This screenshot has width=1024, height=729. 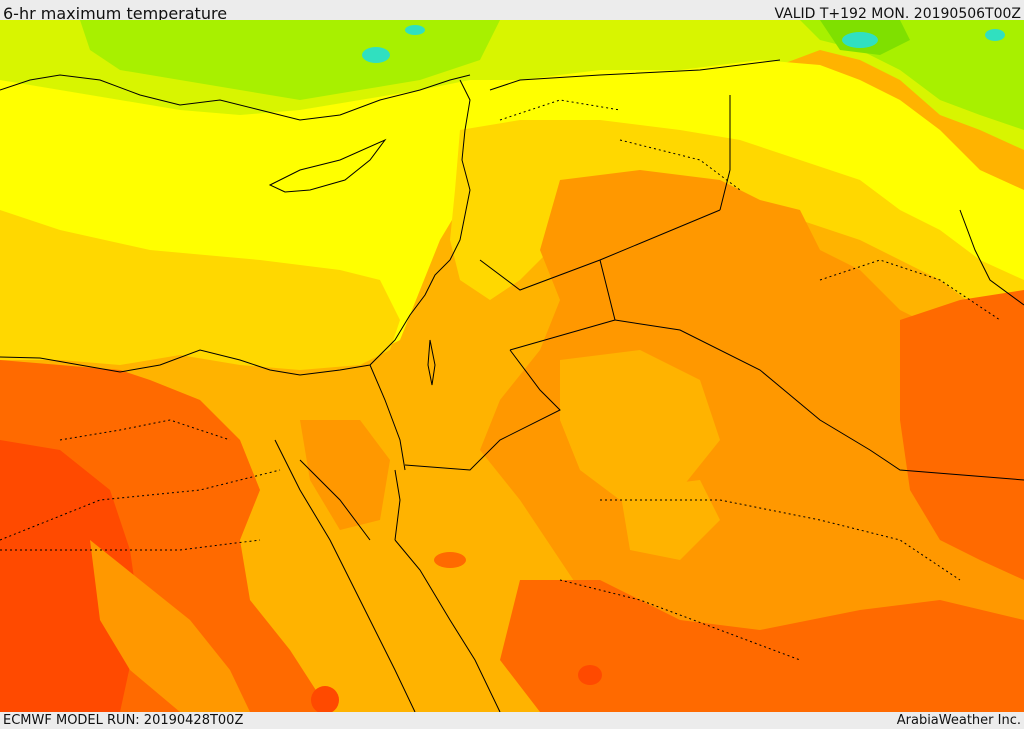 What do you see at coordinates (640, 425) in the screenshot?
I see `field-light-orange-central` at bounding box center [640, 425].